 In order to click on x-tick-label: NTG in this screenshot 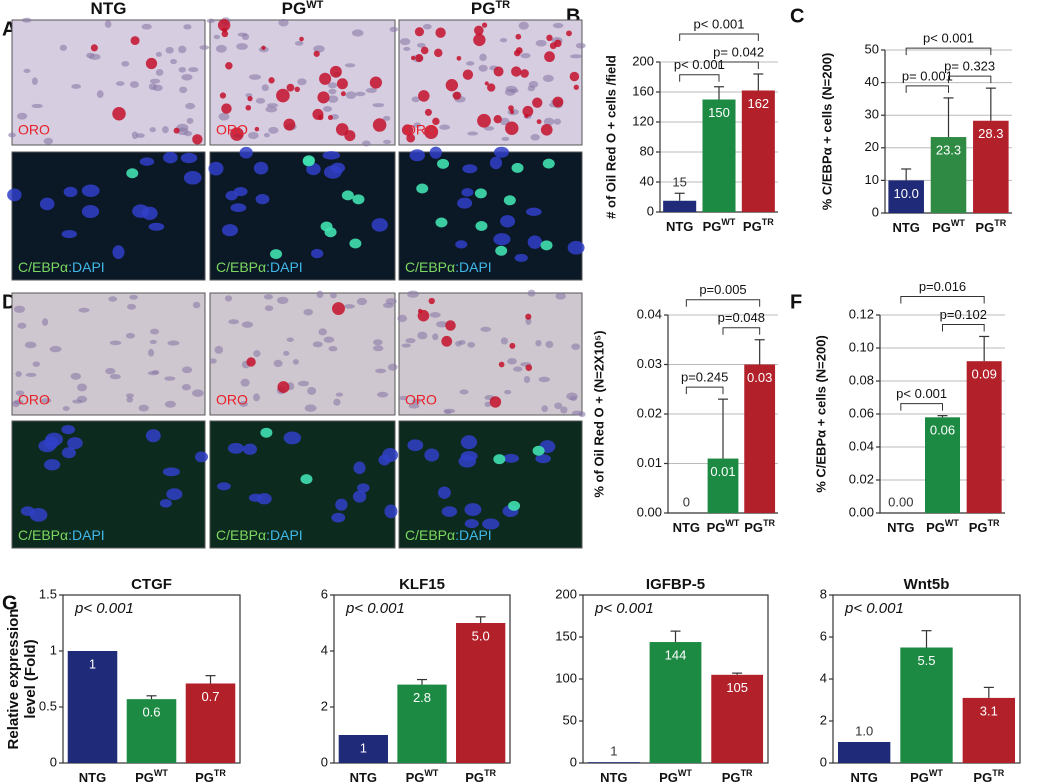, I will do `click(679, 226)`.